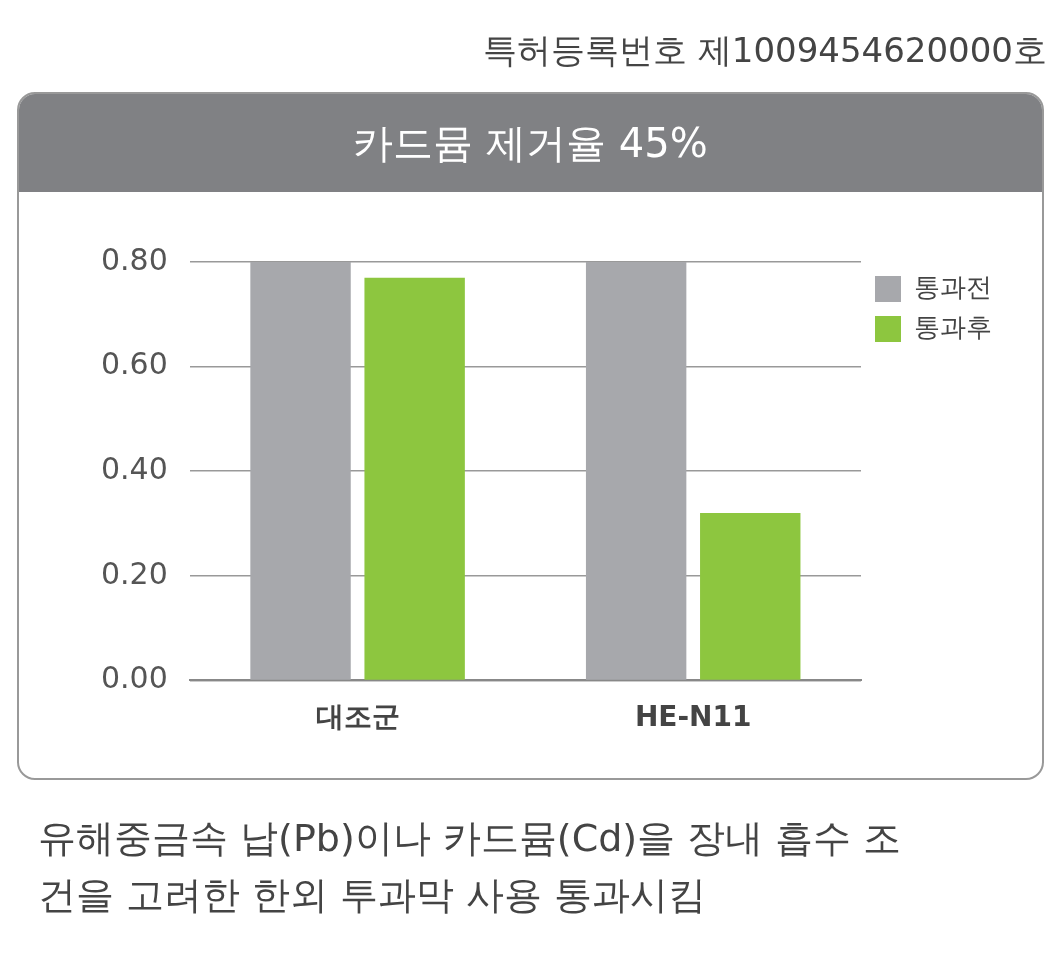 This screenshot has height=978, width=1059. Describe the element at coordinates (357, 717) in the screenshot. I see `x-tick-label: 대조군` at that location.